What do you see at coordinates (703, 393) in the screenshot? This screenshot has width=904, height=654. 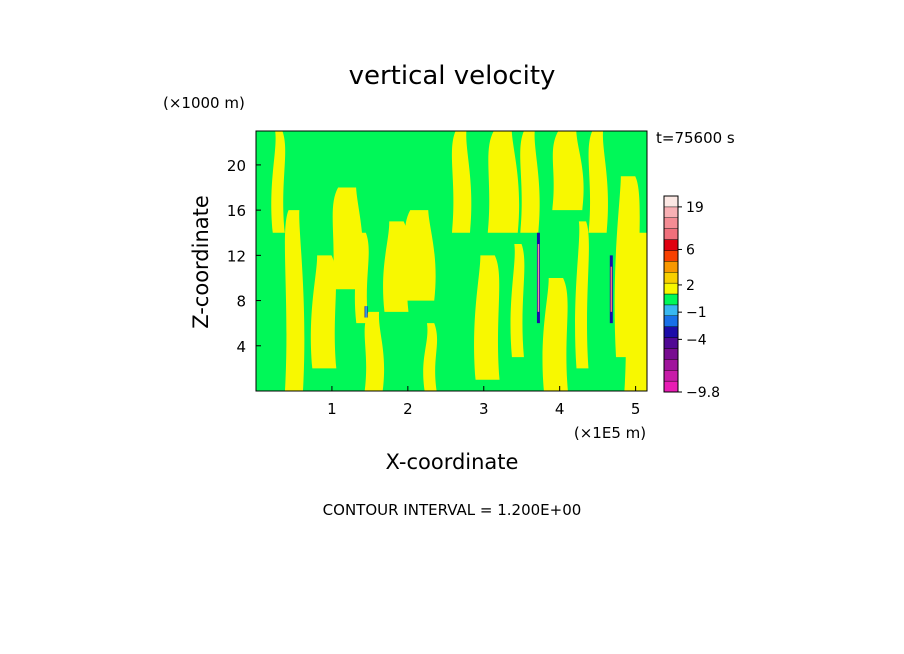 I see `colorbar-tick-label: −9.8` at bounding box center [703, 393].